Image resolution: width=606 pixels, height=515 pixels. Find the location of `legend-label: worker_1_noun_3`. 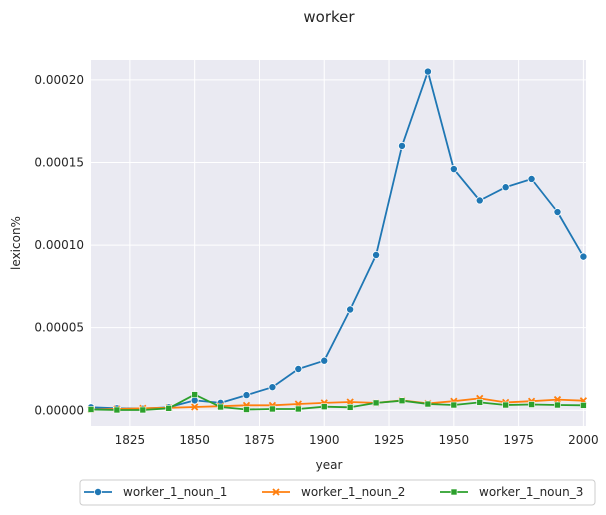

legend-label: worker_1_noun_3 is located at coordinates (531, 492).